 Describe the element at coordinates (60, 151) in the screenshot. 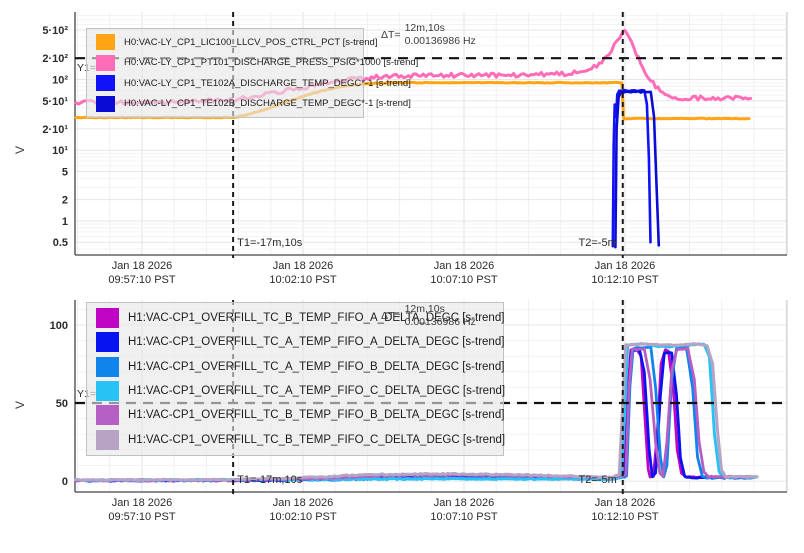

I see `top-trend-chart-y-tick-label: 10¹` at that location.